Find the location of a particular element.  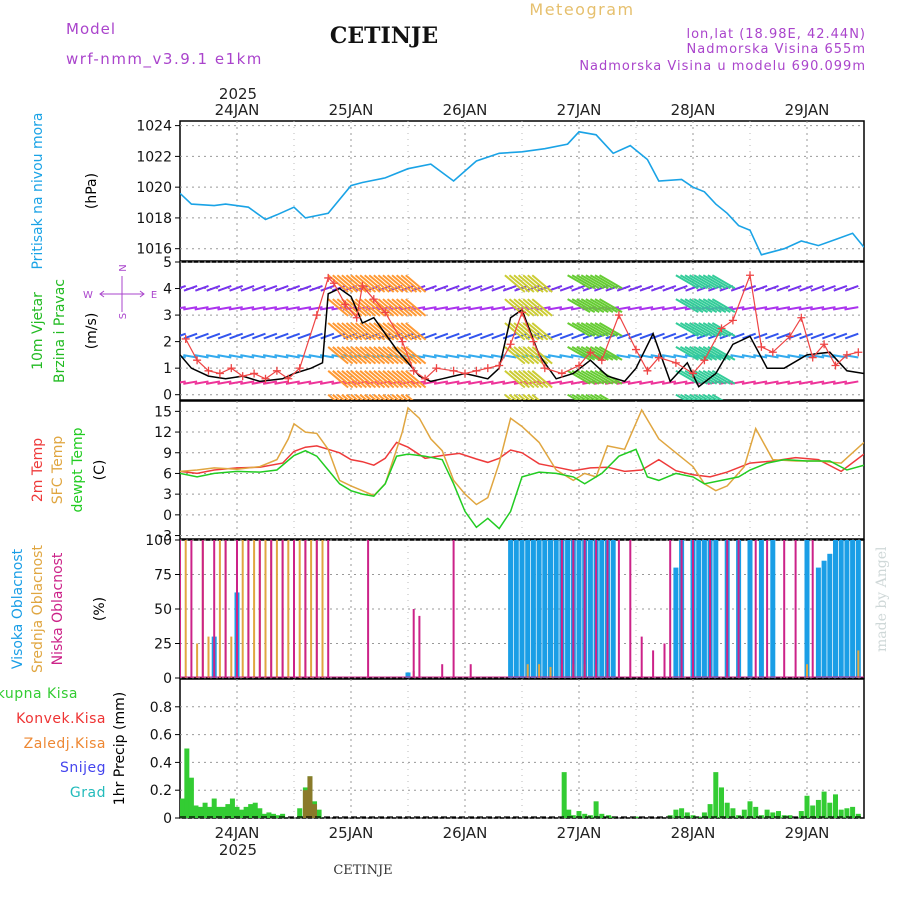

year-bottom: 2025 is located at coordinates (238, 850).